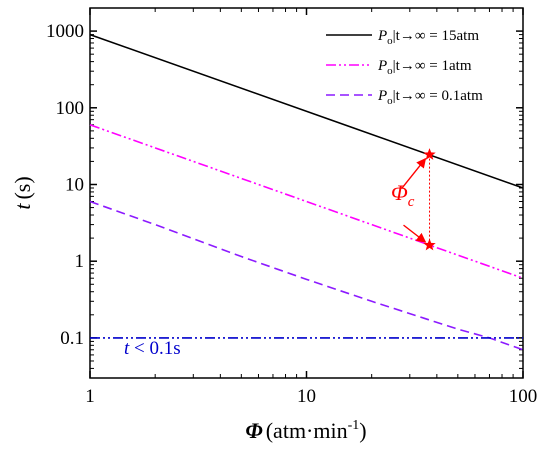 The height and width of the screenshot is (451, 550). I want to click on y-tick-label: 10, so click(74, 184).